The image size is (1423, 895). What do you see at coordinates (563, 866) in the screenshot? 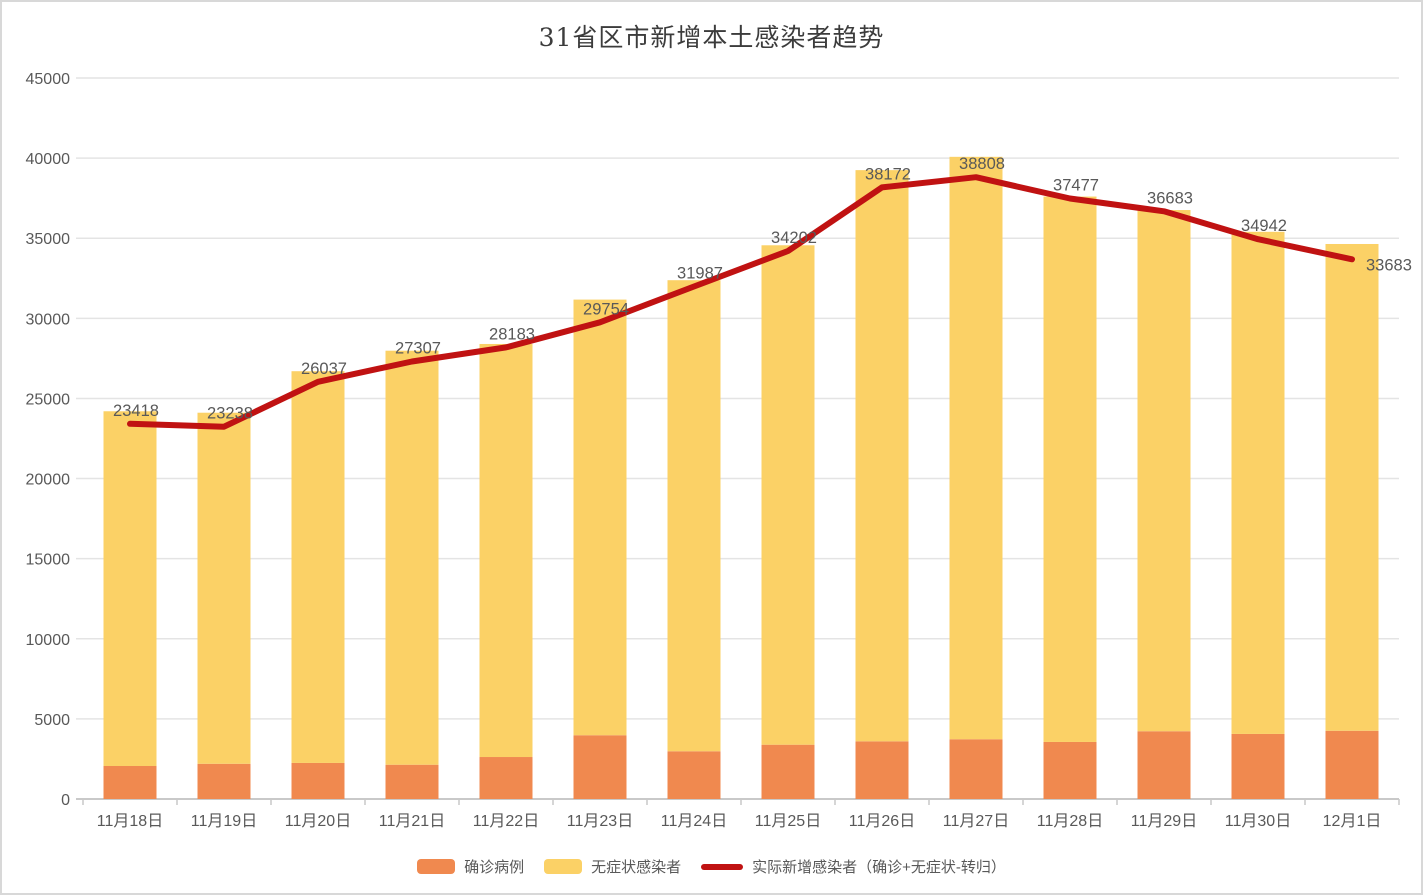
I see `asymptomatic-swatch-icon` at bounding box center [563, 866].